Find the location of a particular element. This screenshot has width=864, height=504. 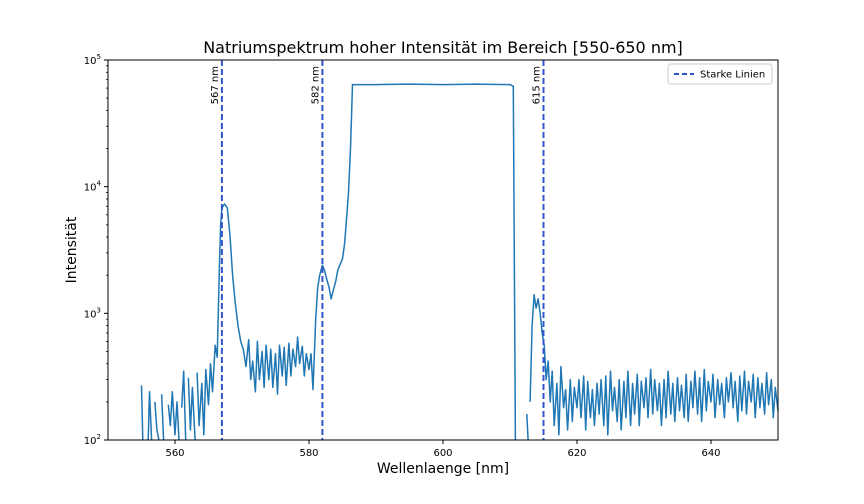

x-tick-label: 640 is located at coordinates (710, 453).